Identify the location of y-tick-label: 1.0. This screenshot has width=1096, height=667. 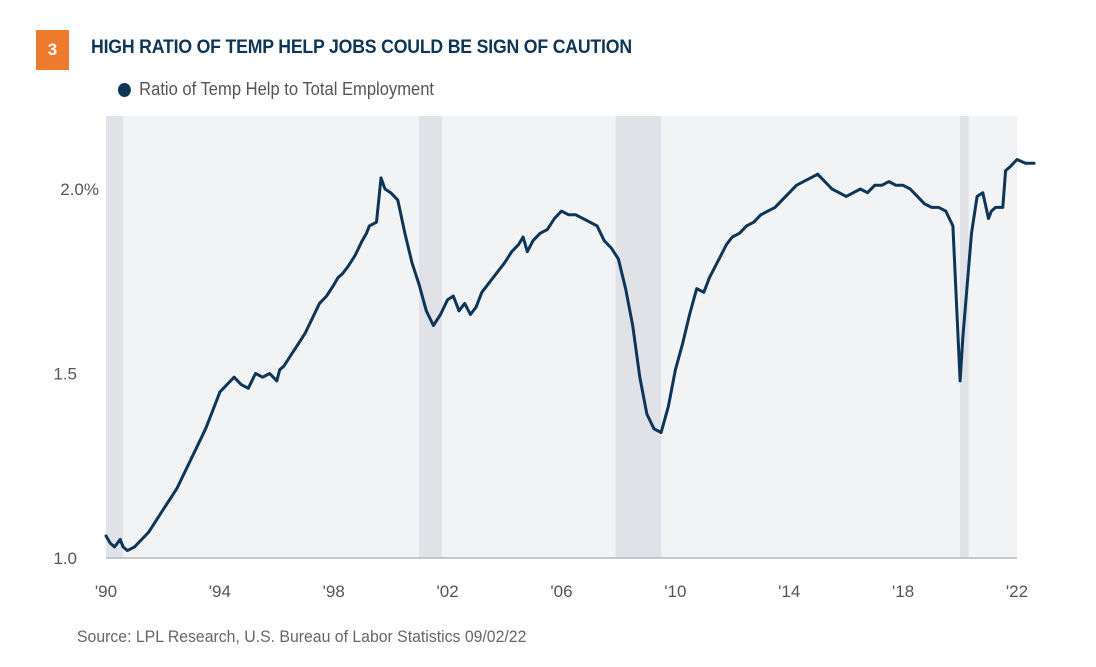
(65, 558).